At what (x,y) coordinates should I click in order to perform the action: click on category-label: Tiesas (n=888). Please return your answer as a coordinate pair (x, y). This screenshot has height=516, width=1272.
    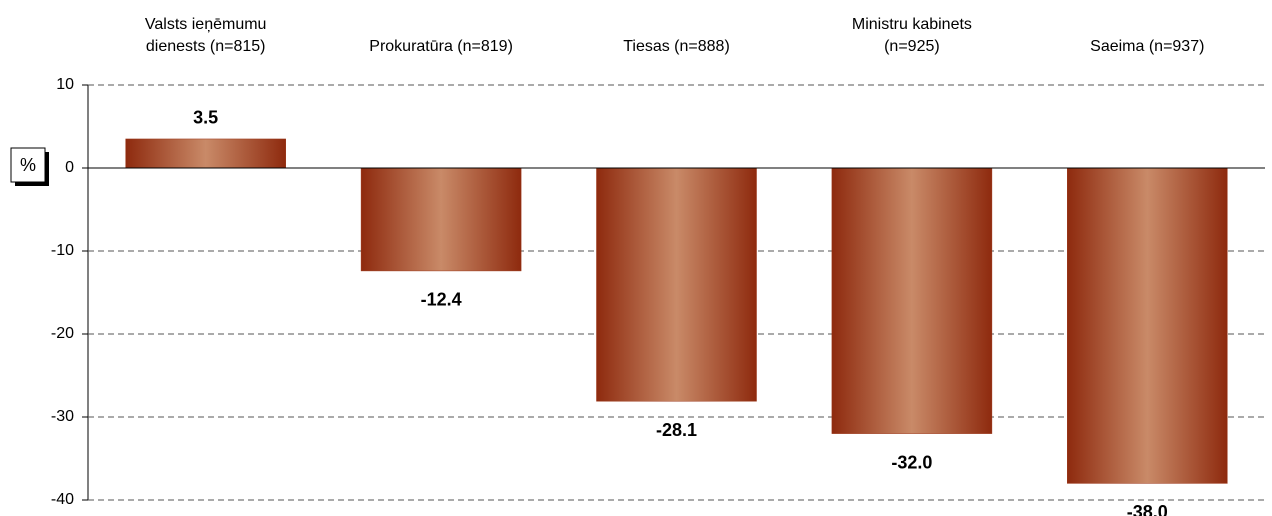
    Looking at the image, I should click on (676, 46).